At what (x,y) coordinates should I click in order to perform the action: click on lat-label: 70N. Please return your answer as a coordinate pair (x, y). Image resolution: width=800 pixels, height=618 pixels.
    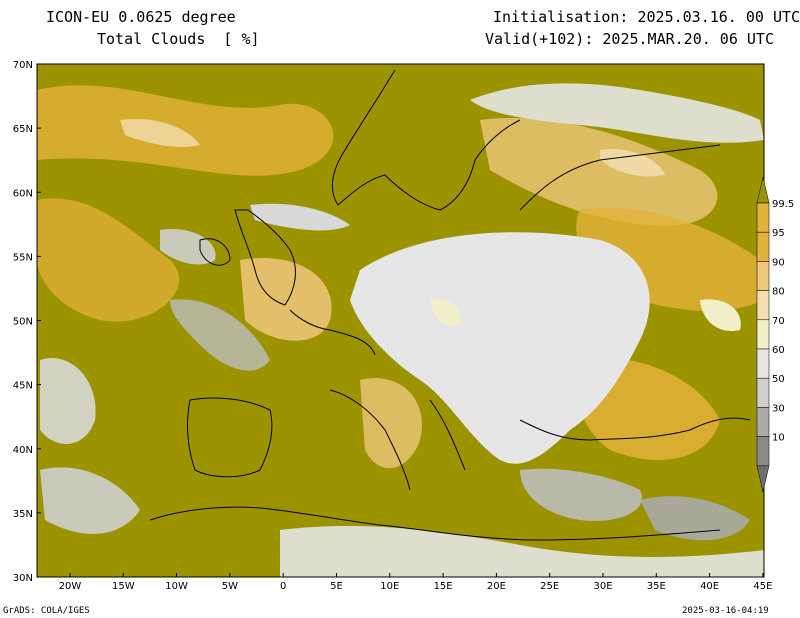
    Looking at the image, I should click on (23, 65).